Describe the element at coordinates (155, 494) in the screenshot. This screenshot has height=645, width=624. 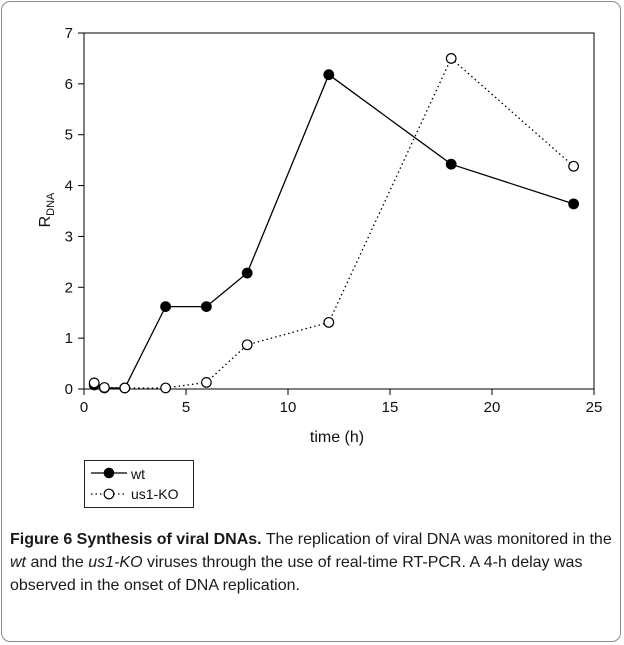
I see `legend-label-us1-ko: us1-KO` at that location.